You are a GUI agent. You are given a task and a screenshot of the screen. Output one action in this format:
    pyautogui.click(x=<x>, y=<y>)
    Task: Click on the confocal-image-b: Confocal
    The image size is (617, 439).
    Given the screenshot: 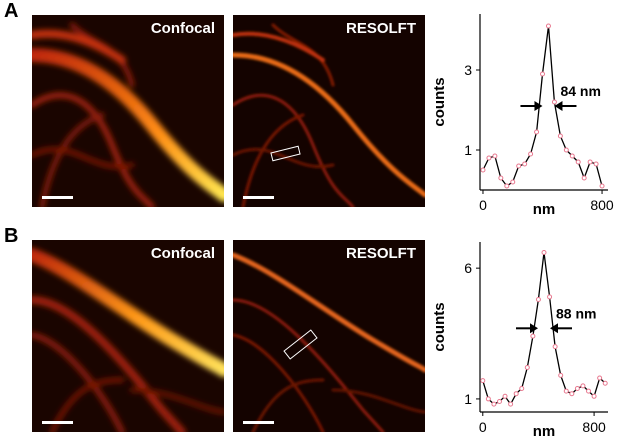 What is the action you would take?
    pyautogui.click(x=128, y=336)
    